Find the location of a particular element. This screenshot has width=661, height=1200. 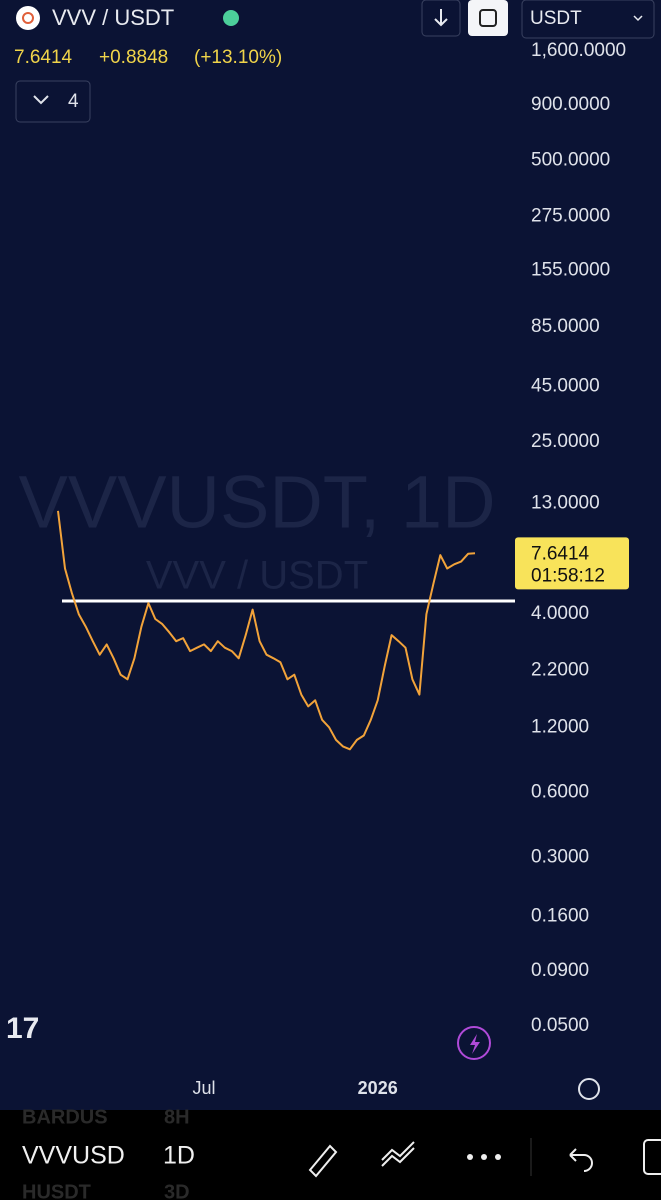

ghost-symbol: HUSDT is located at coordinates (56, 1190).